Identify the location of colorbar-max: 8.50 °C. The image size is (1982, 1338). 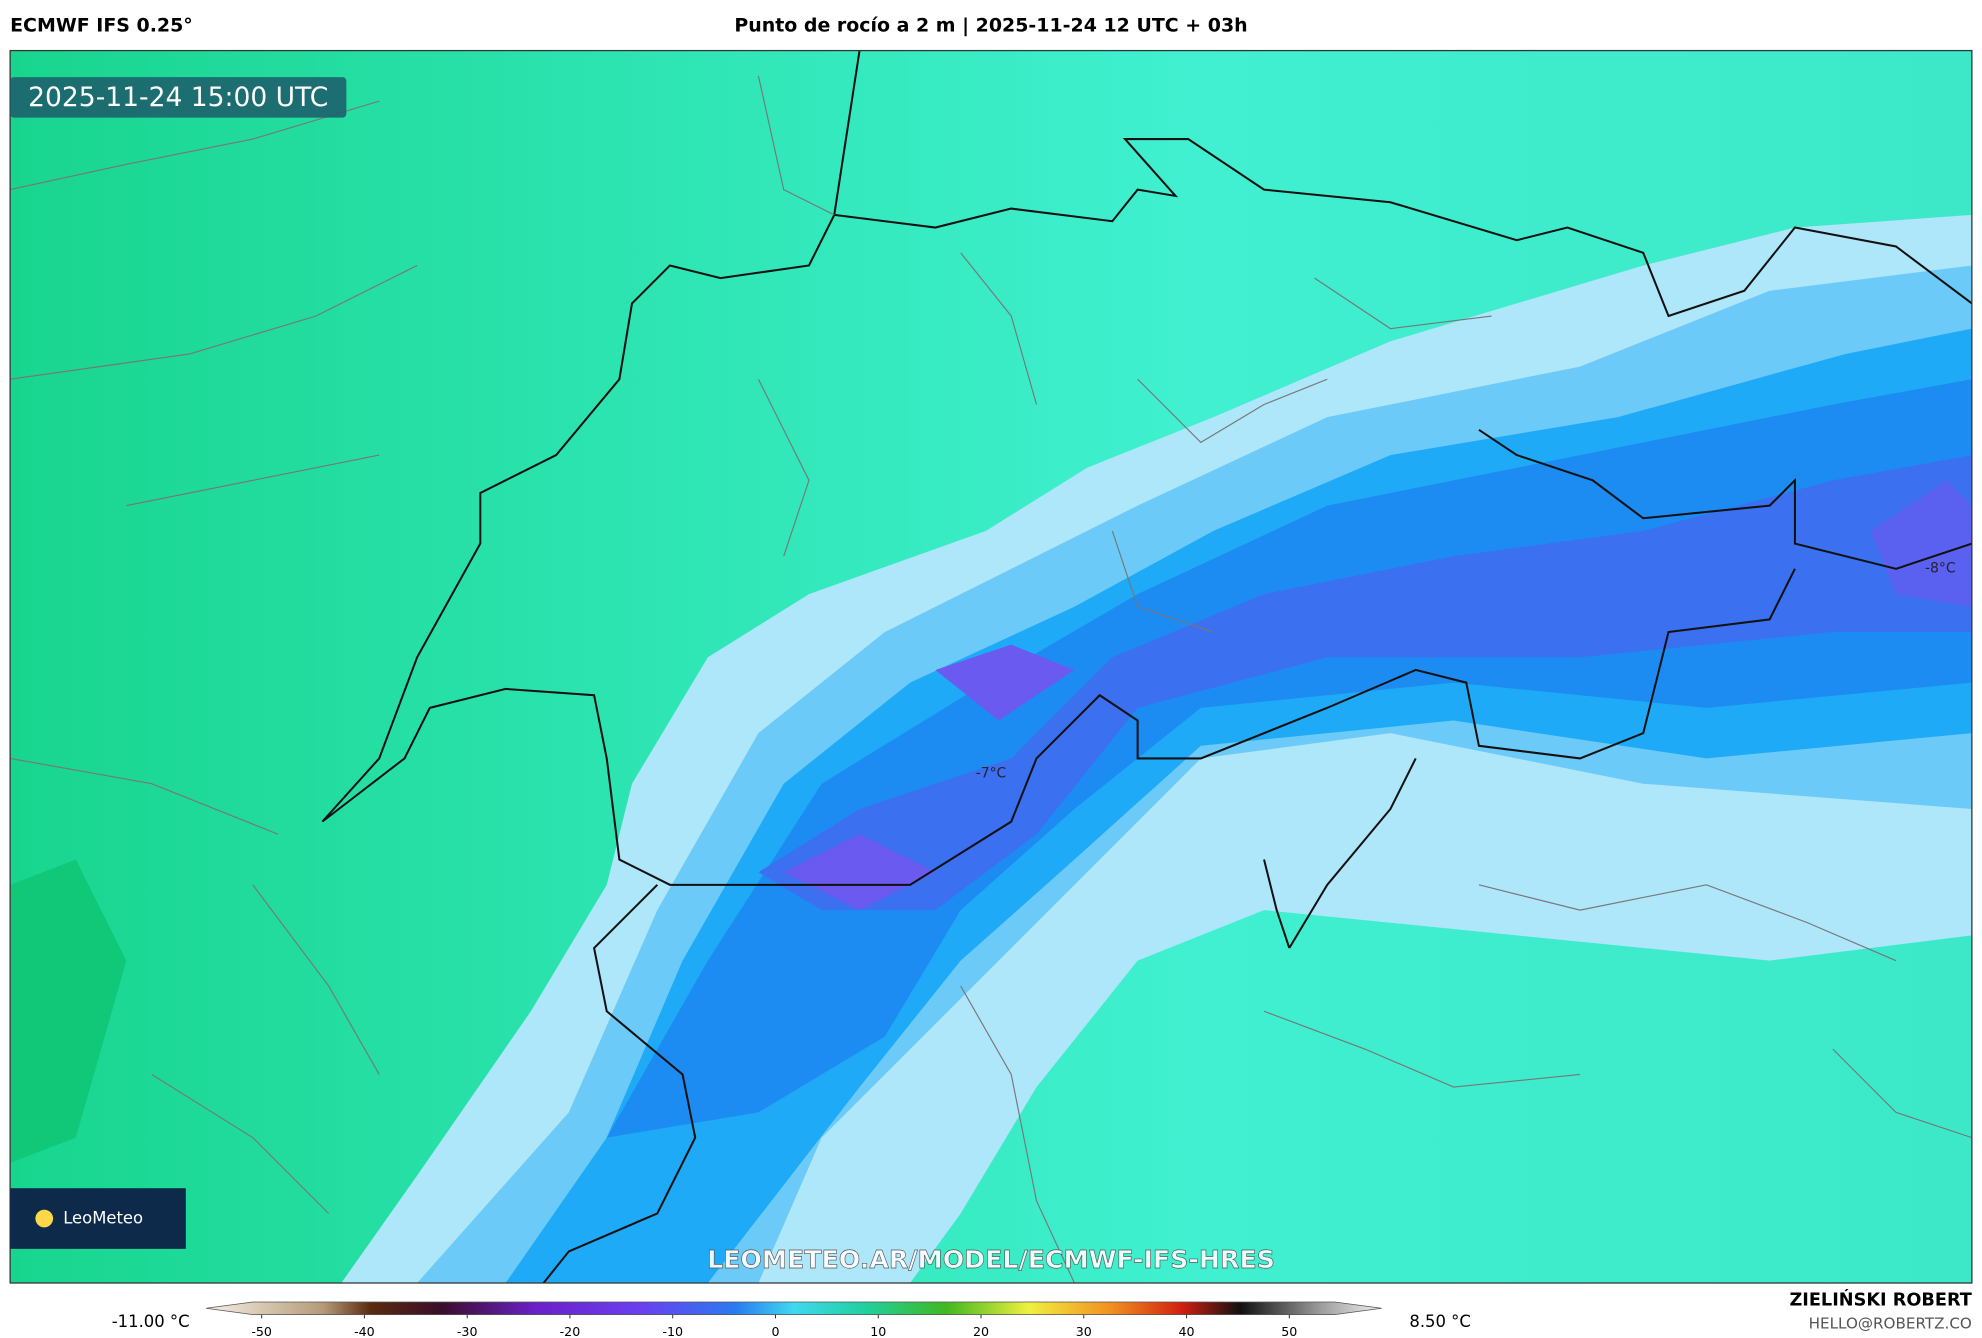
(1439, 1321).